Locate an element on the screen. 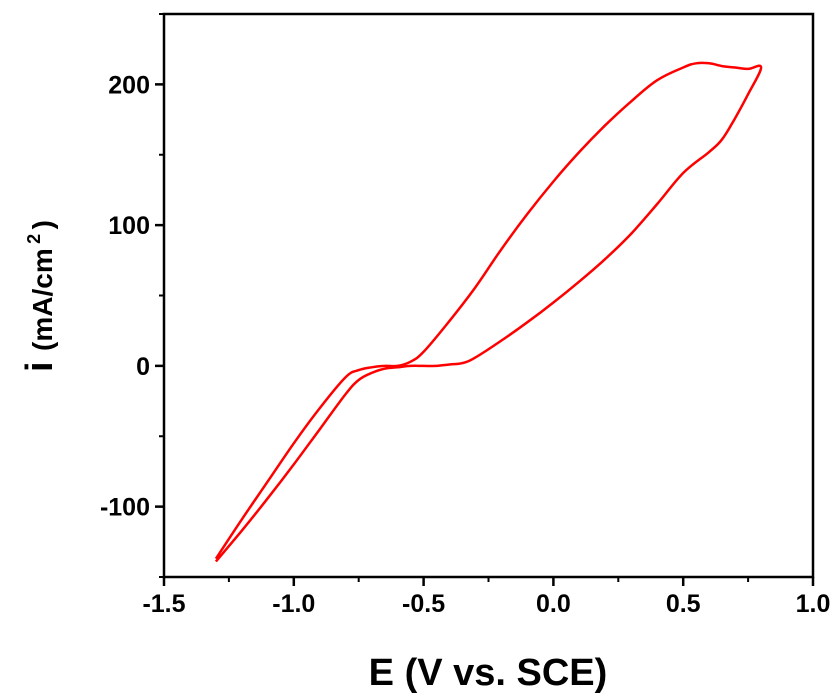 The image size is (838, 697). y-tick-label: 200 is located at coordinates (129, 85).